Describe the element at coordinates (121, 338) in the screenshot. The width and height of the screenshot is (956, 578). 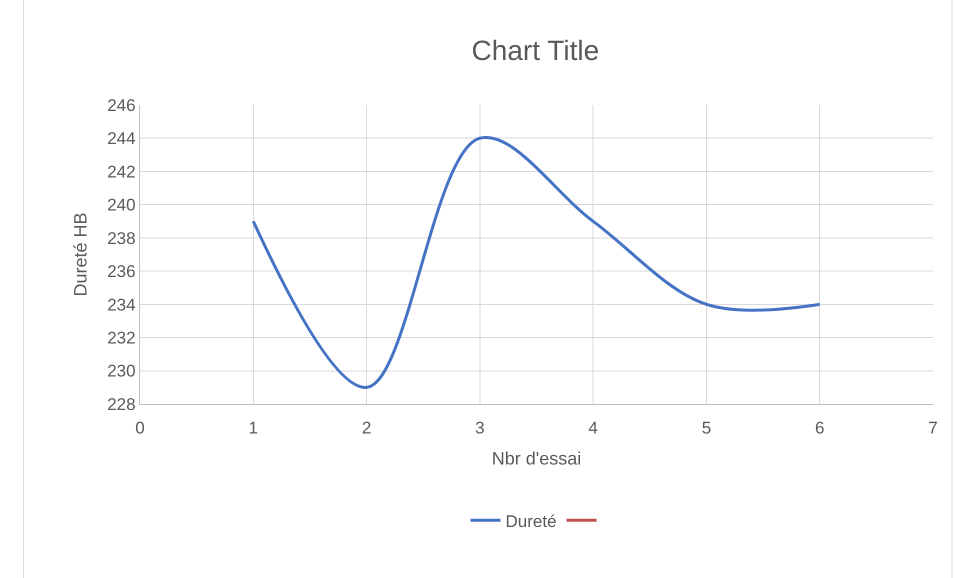
I see `y-tick-label: 232` at that location.